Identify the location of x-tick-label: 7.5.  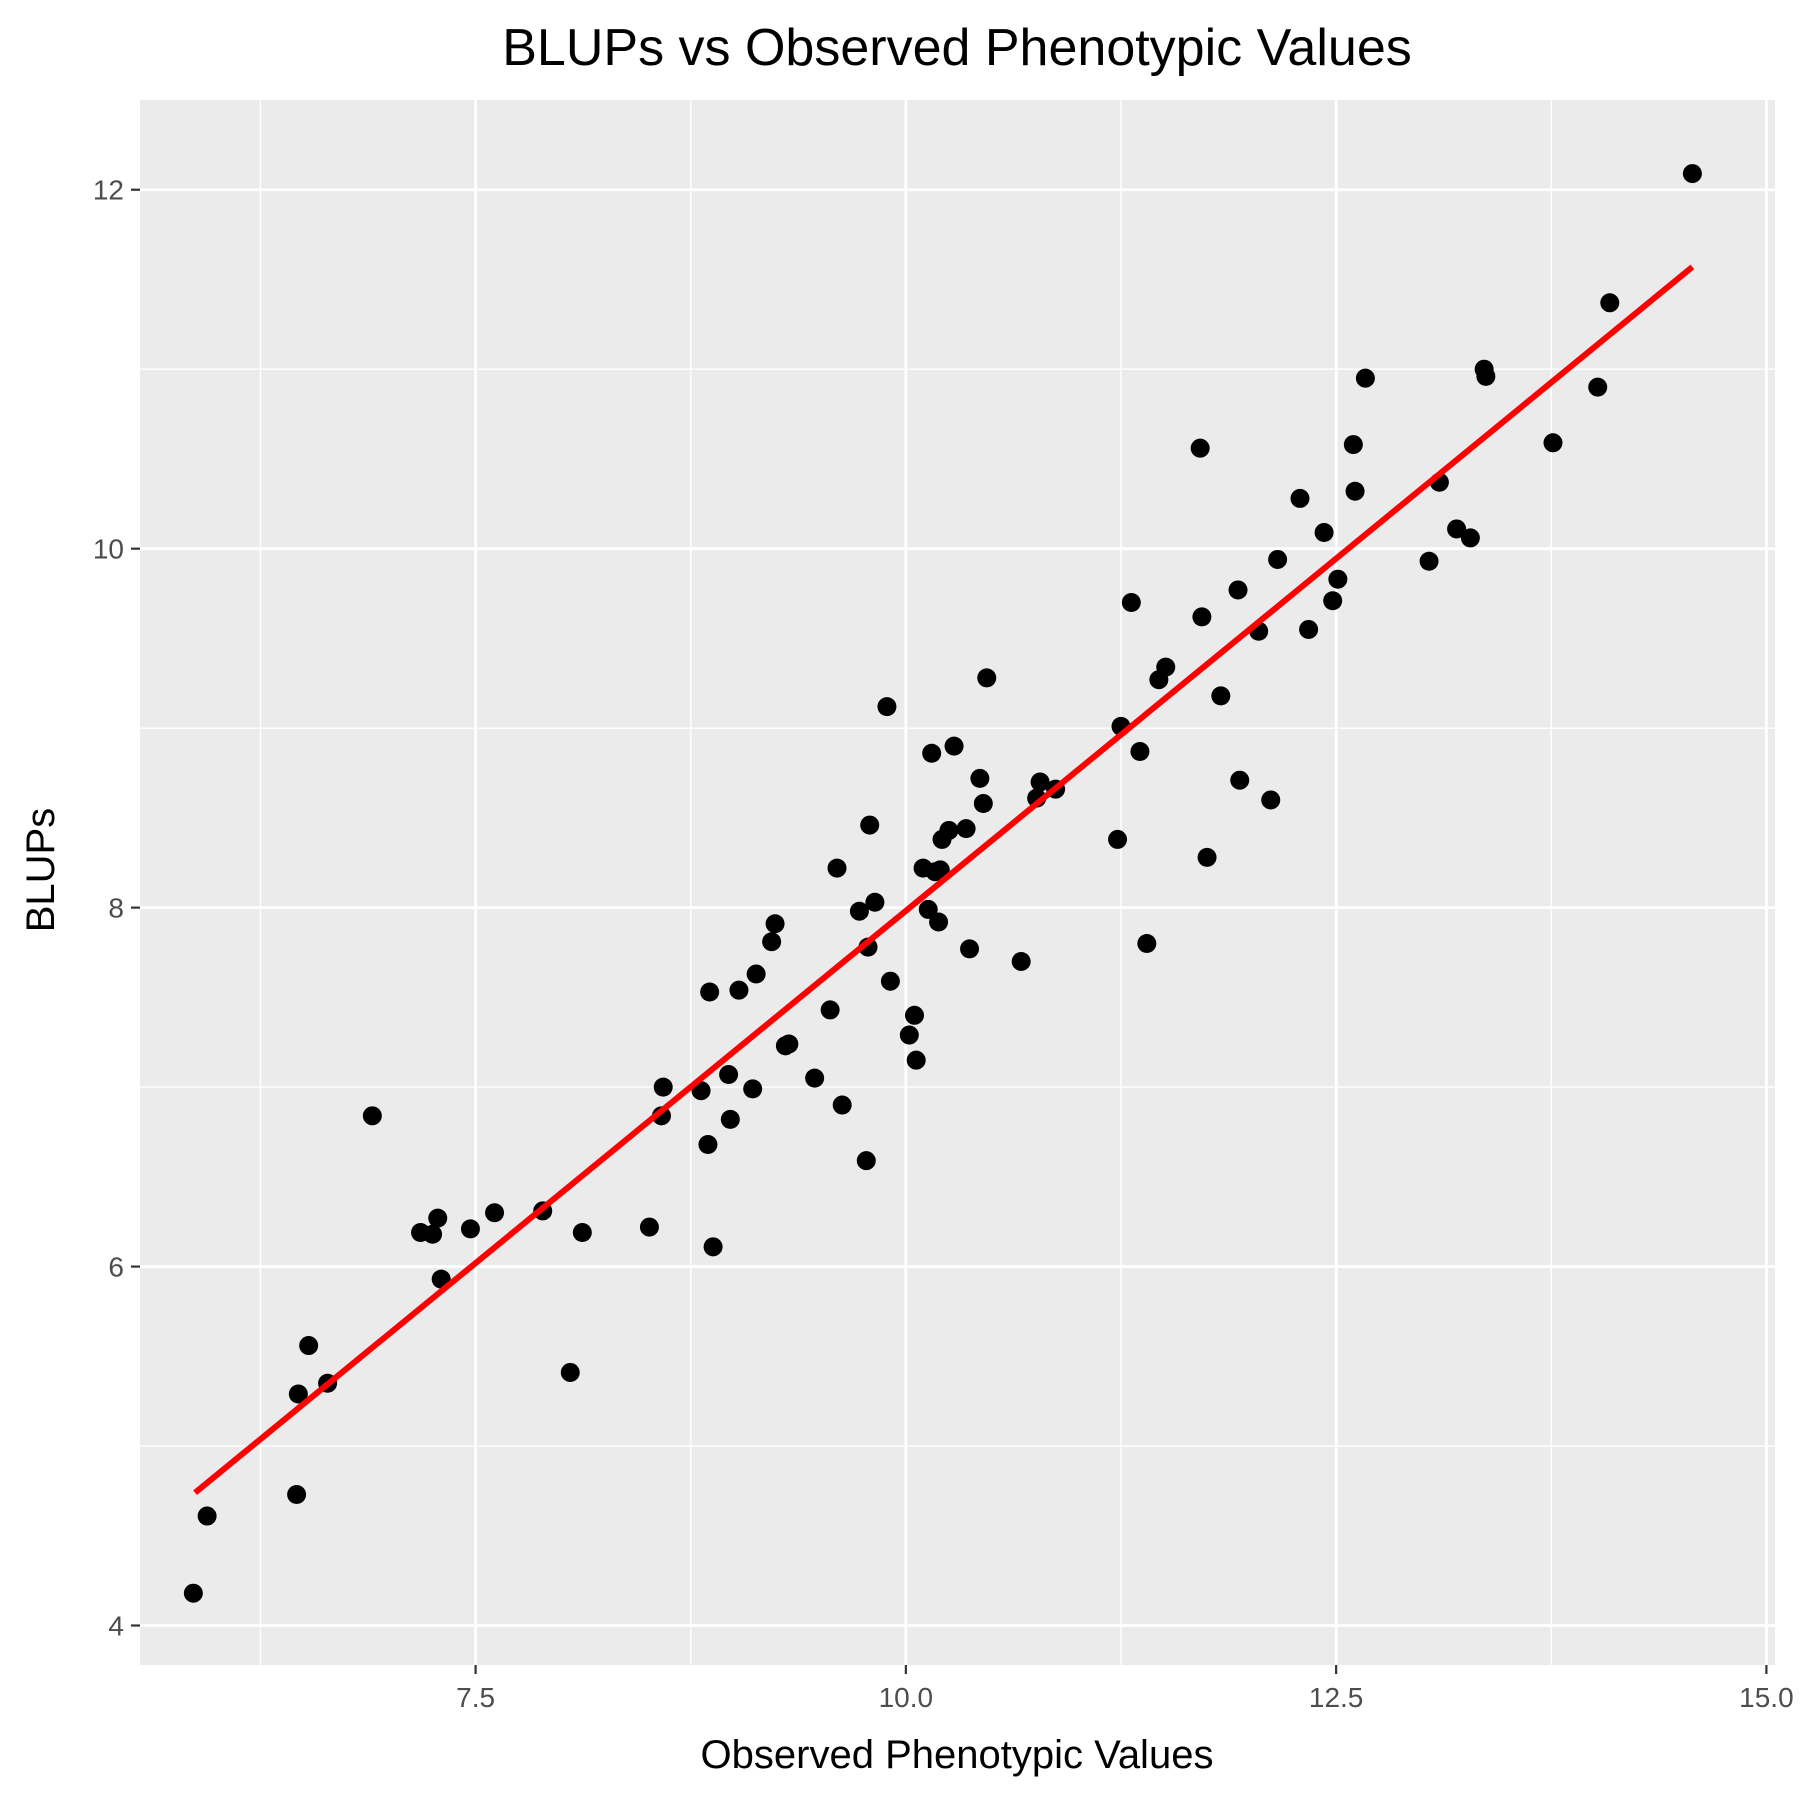
(475, 1697).